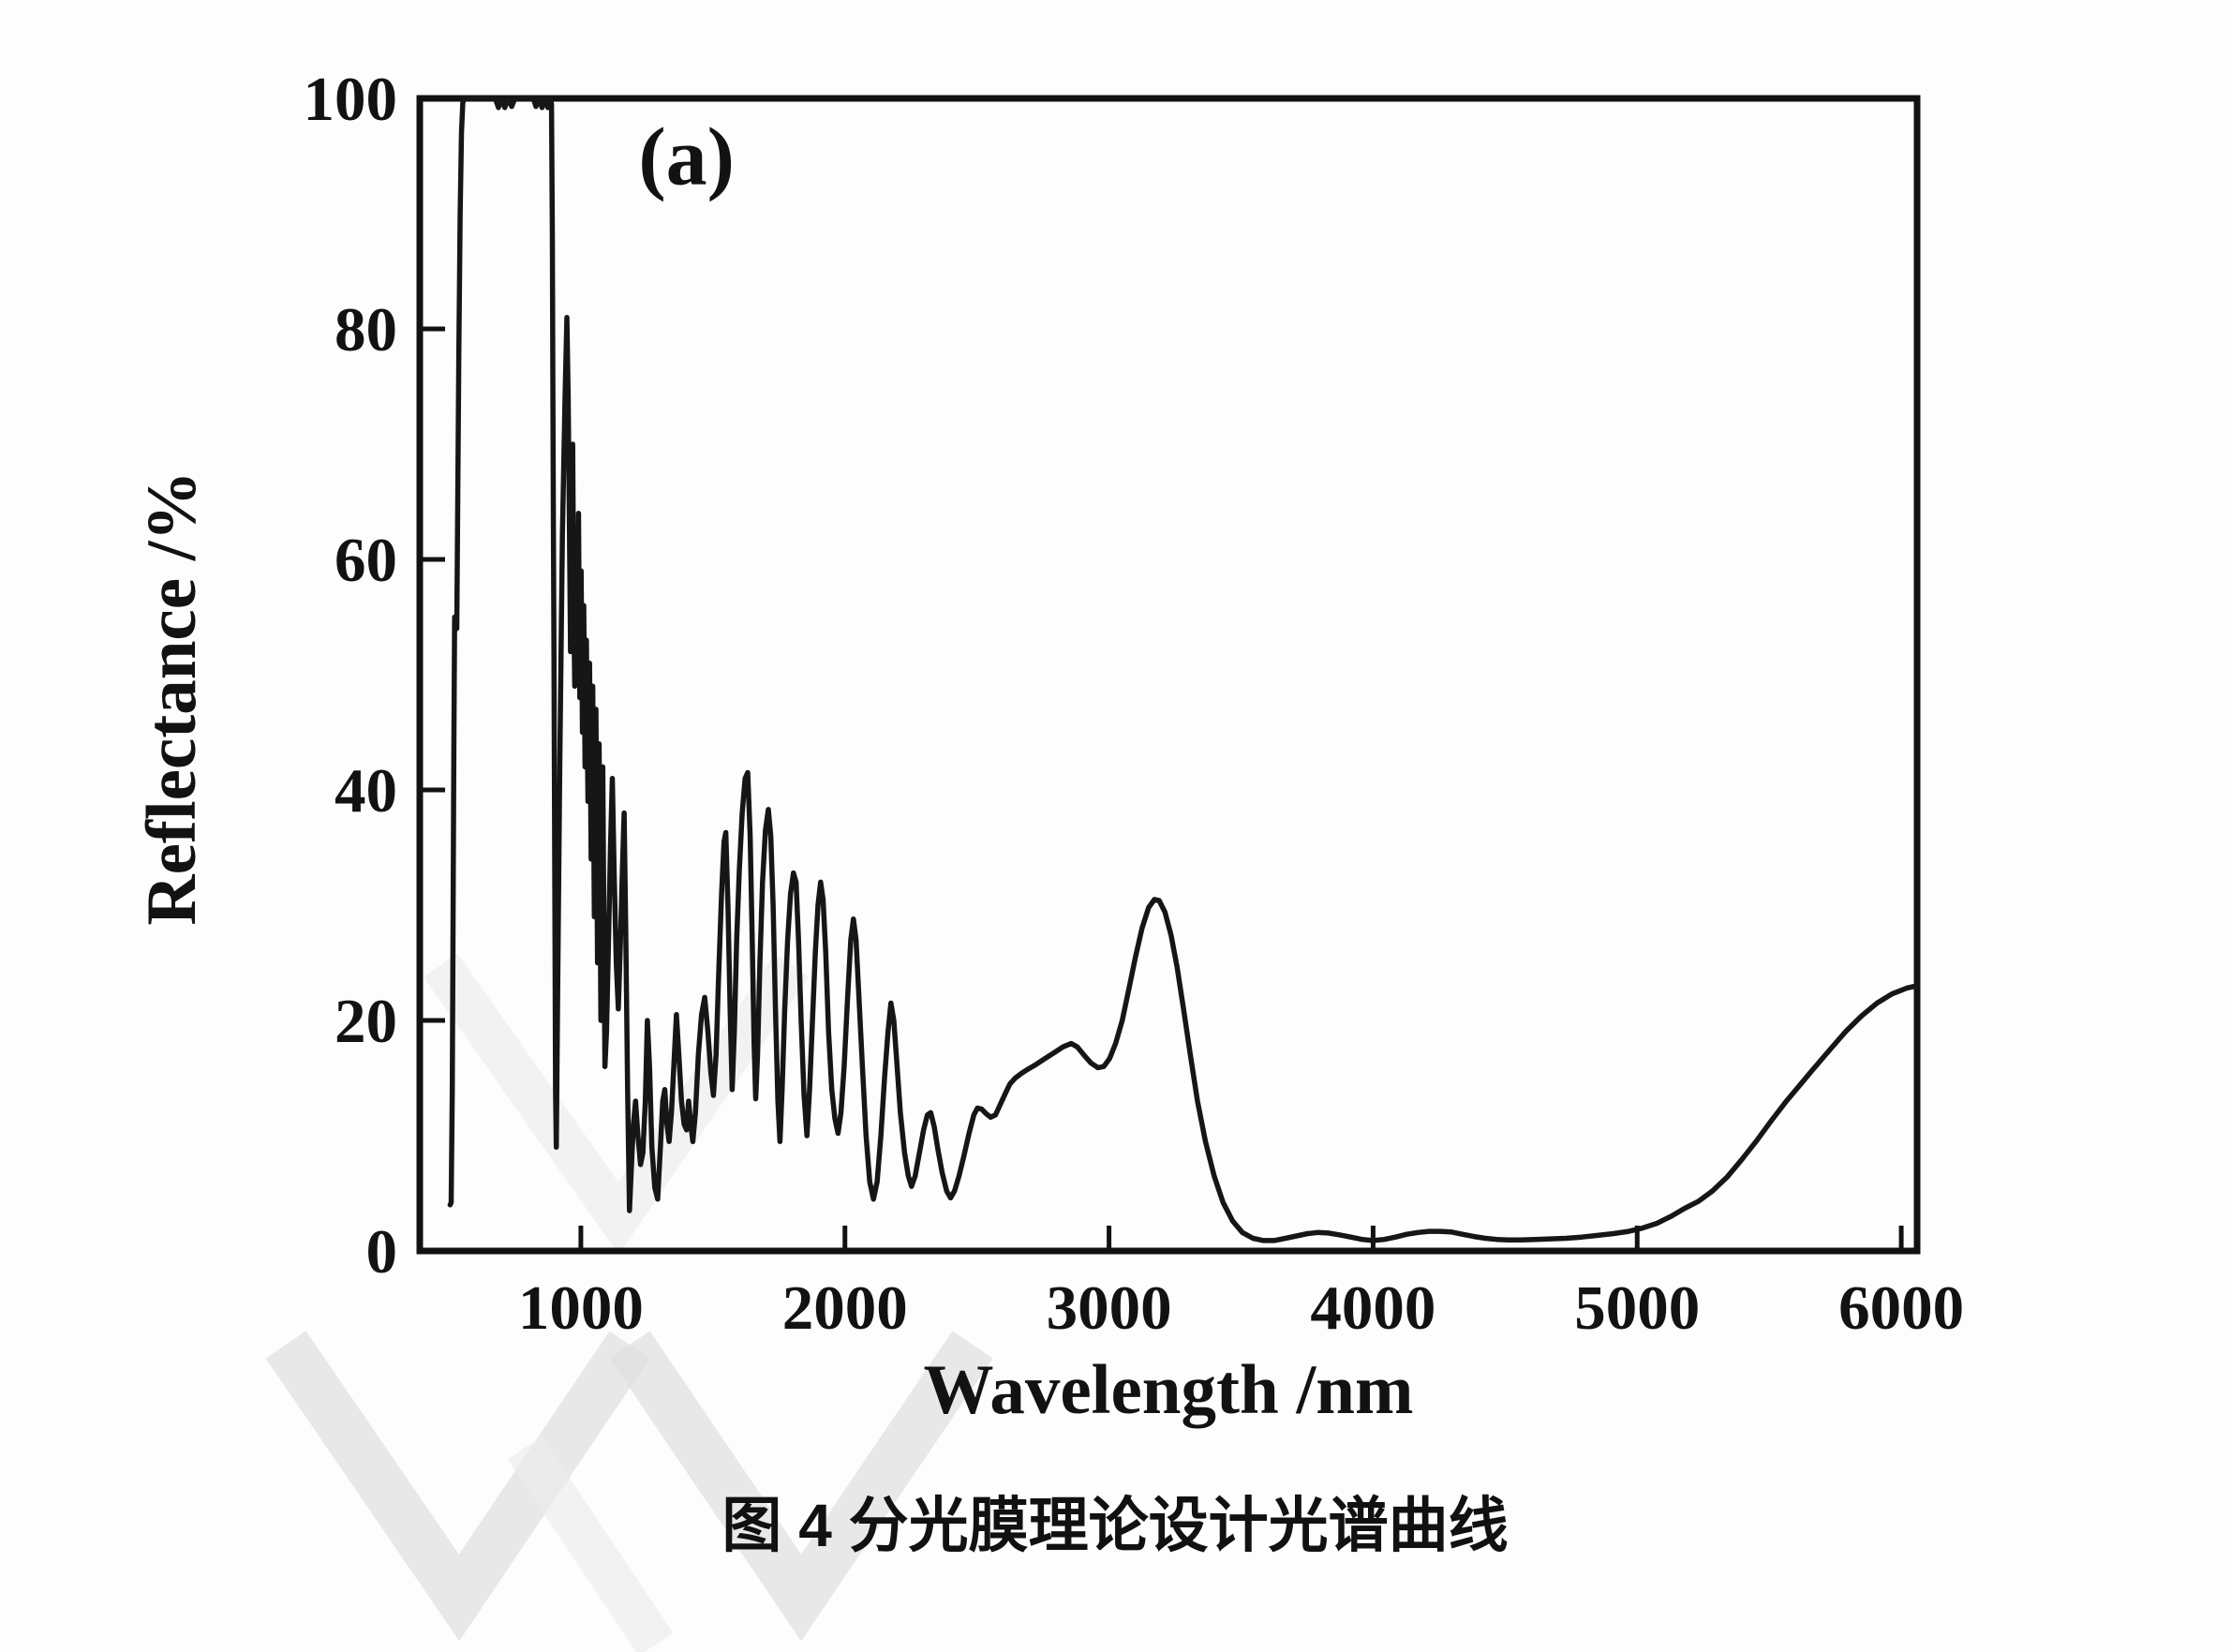 The image size is (2231, 1652). Describe the element at coordinates (351, 99) in the screenshot. I see `y-tick-label: 100` at that location.